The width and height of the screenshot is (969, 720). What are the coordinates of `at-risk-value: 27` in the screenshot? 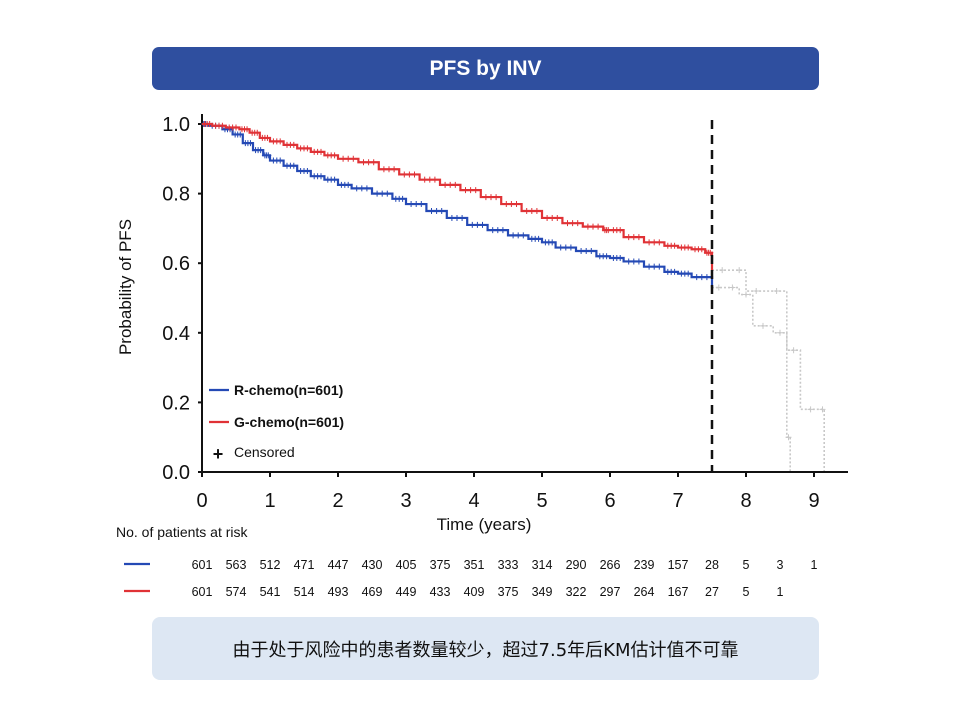 It's located at (712, 592).